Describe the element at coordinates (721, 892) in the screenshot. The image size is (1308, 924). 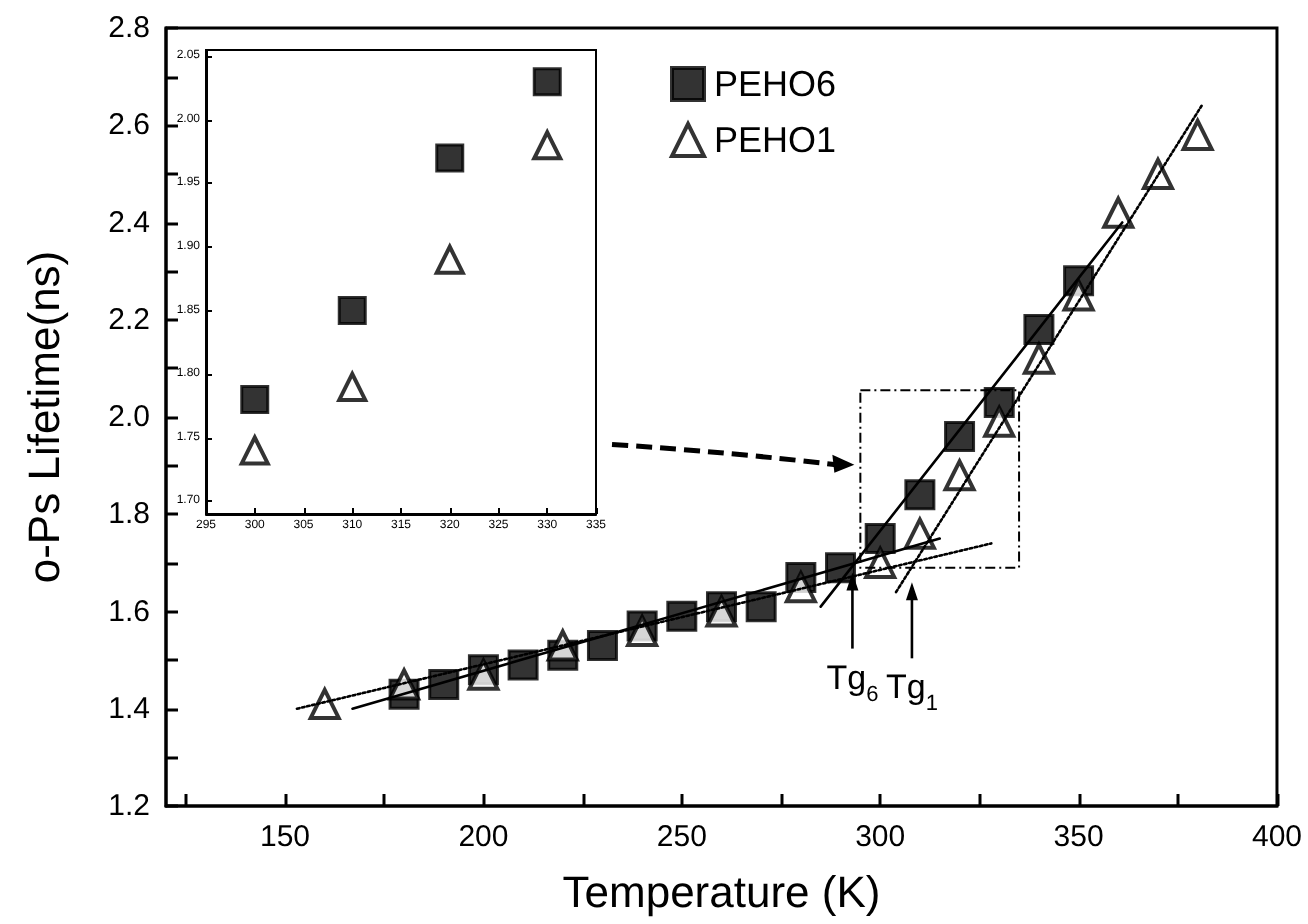
I see `x-axis-title: Temperature (K)` at that location.